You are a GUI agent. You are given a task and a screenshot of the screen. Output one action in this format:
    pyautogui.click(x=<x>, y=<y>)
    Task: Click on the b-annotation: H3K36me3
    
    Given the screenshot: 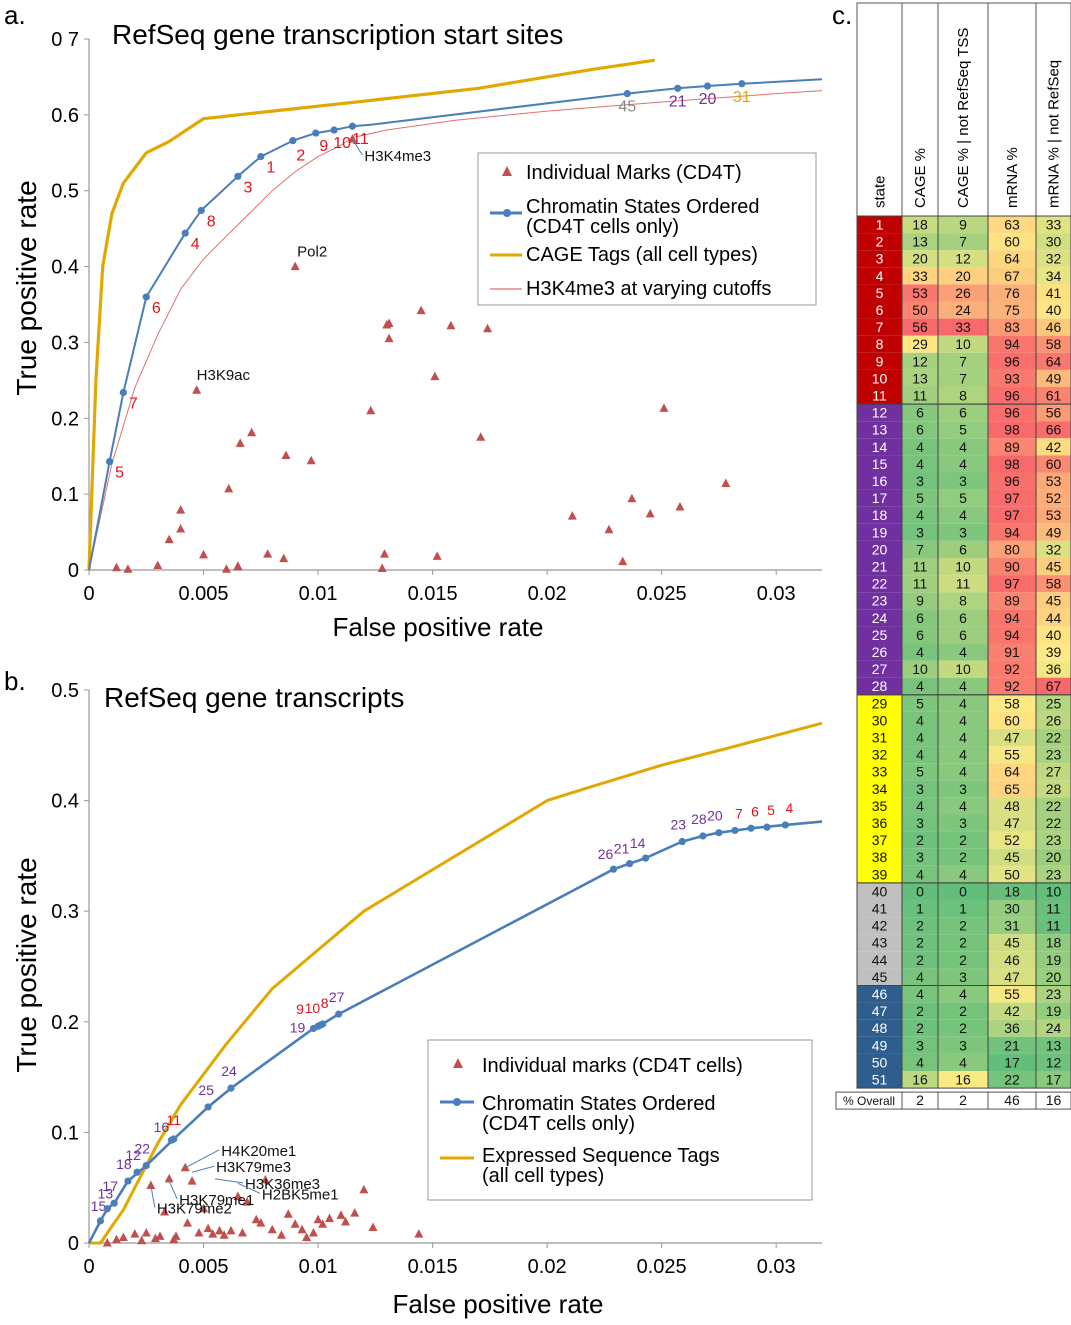 What is the action you would take?
    pyautogui.click(x=282, y=1184)
    